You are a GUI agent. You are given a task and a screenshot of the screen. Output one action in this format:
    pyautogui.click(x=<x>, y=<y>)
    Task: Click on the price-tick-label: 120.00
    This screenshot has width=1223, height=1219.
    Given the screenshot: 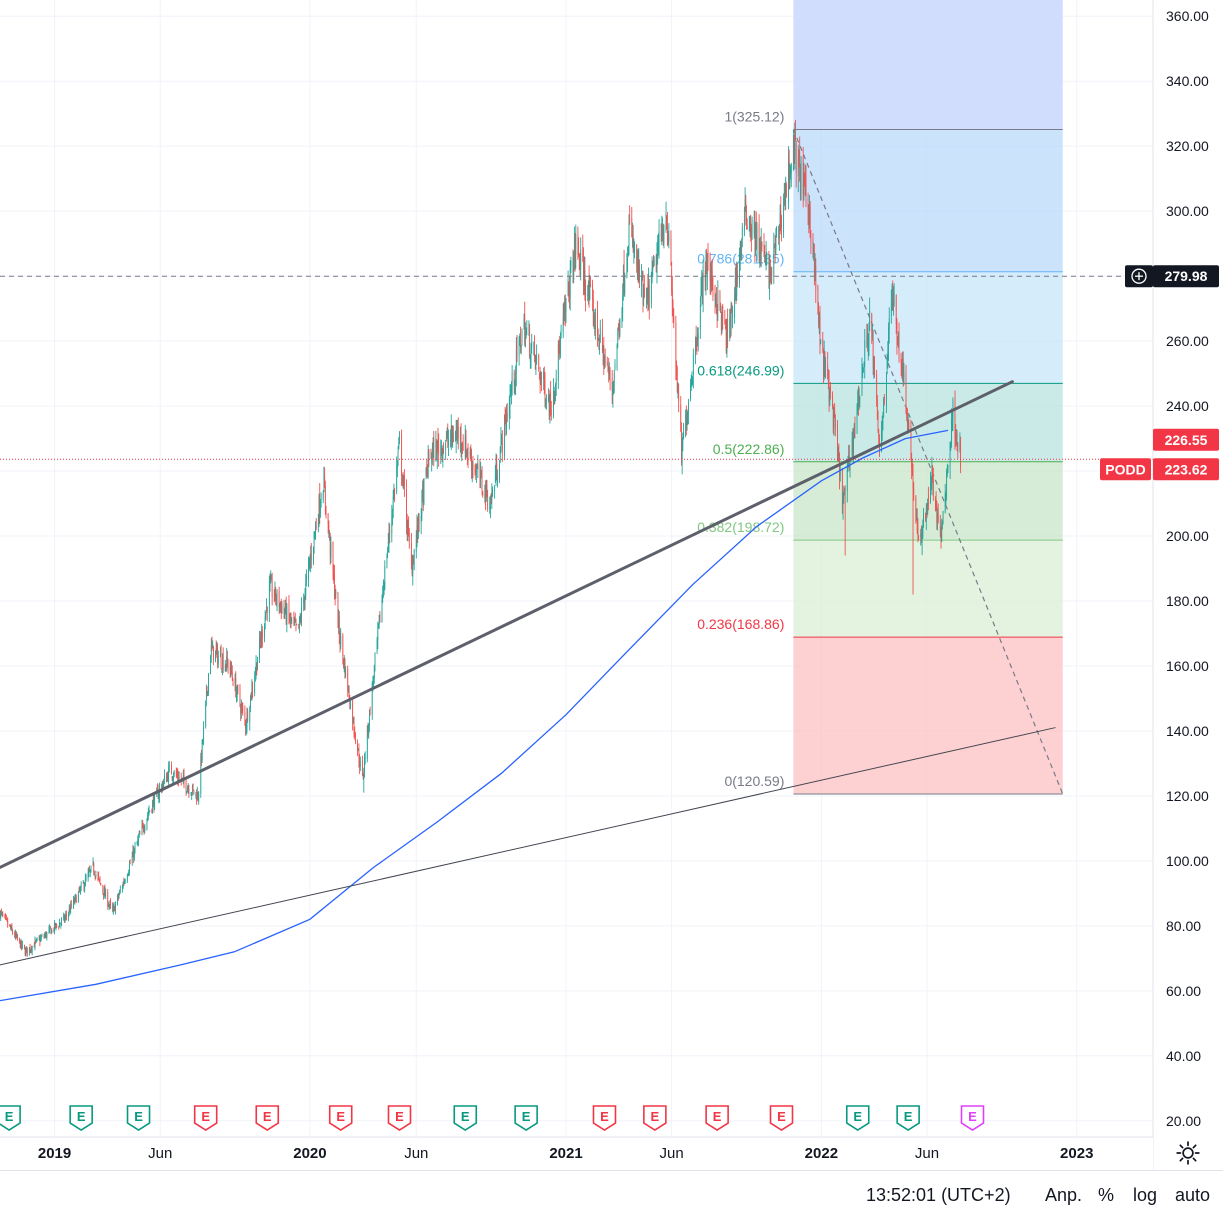 What is the action you would take?
    pyautogui.click(x=1187, y=796)
    